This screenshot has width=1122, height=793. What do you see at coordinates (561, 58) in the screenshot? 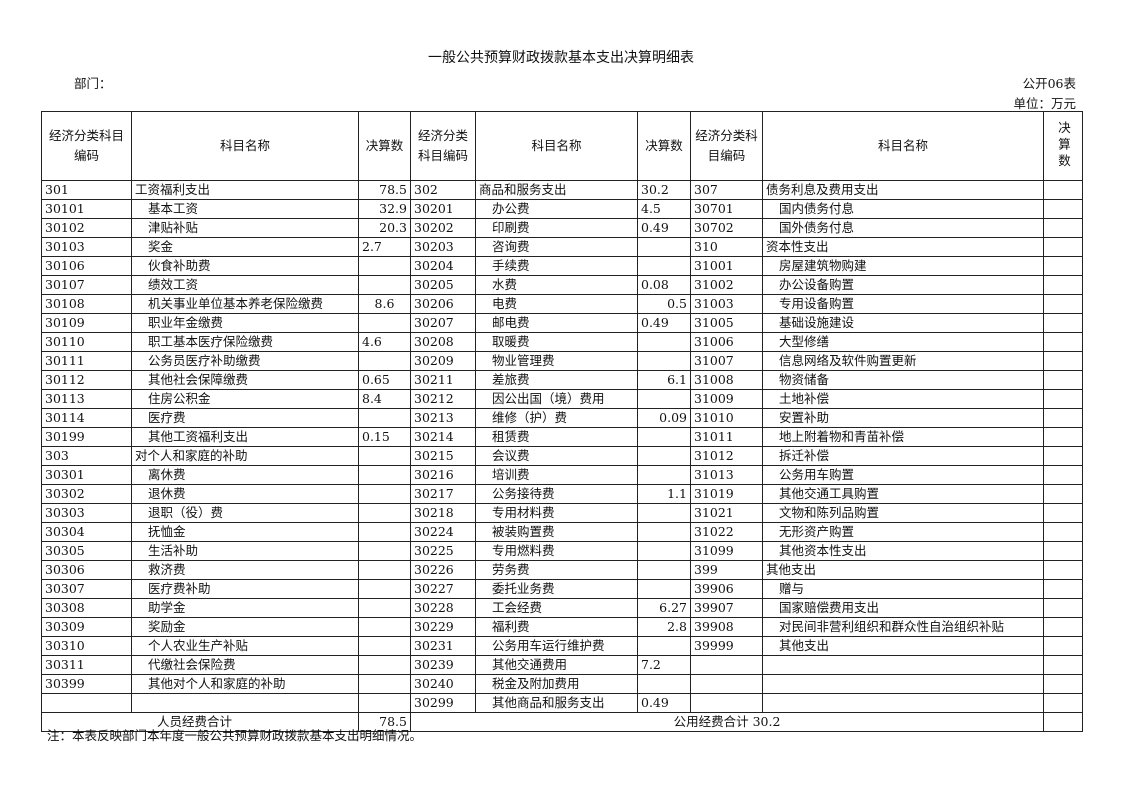
I see `page-title: 一般公共预算财政拨款基本支出决算明细表` at bounding box center [561, 58].